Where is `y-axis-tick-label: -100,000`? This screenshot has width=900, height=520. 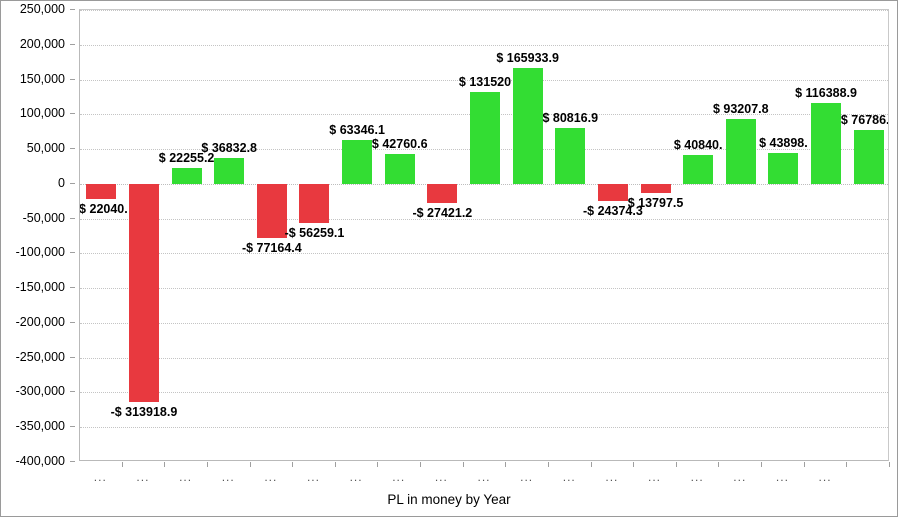 y-axis-tick-label: -100,000 is located at coordinates (40, 252).